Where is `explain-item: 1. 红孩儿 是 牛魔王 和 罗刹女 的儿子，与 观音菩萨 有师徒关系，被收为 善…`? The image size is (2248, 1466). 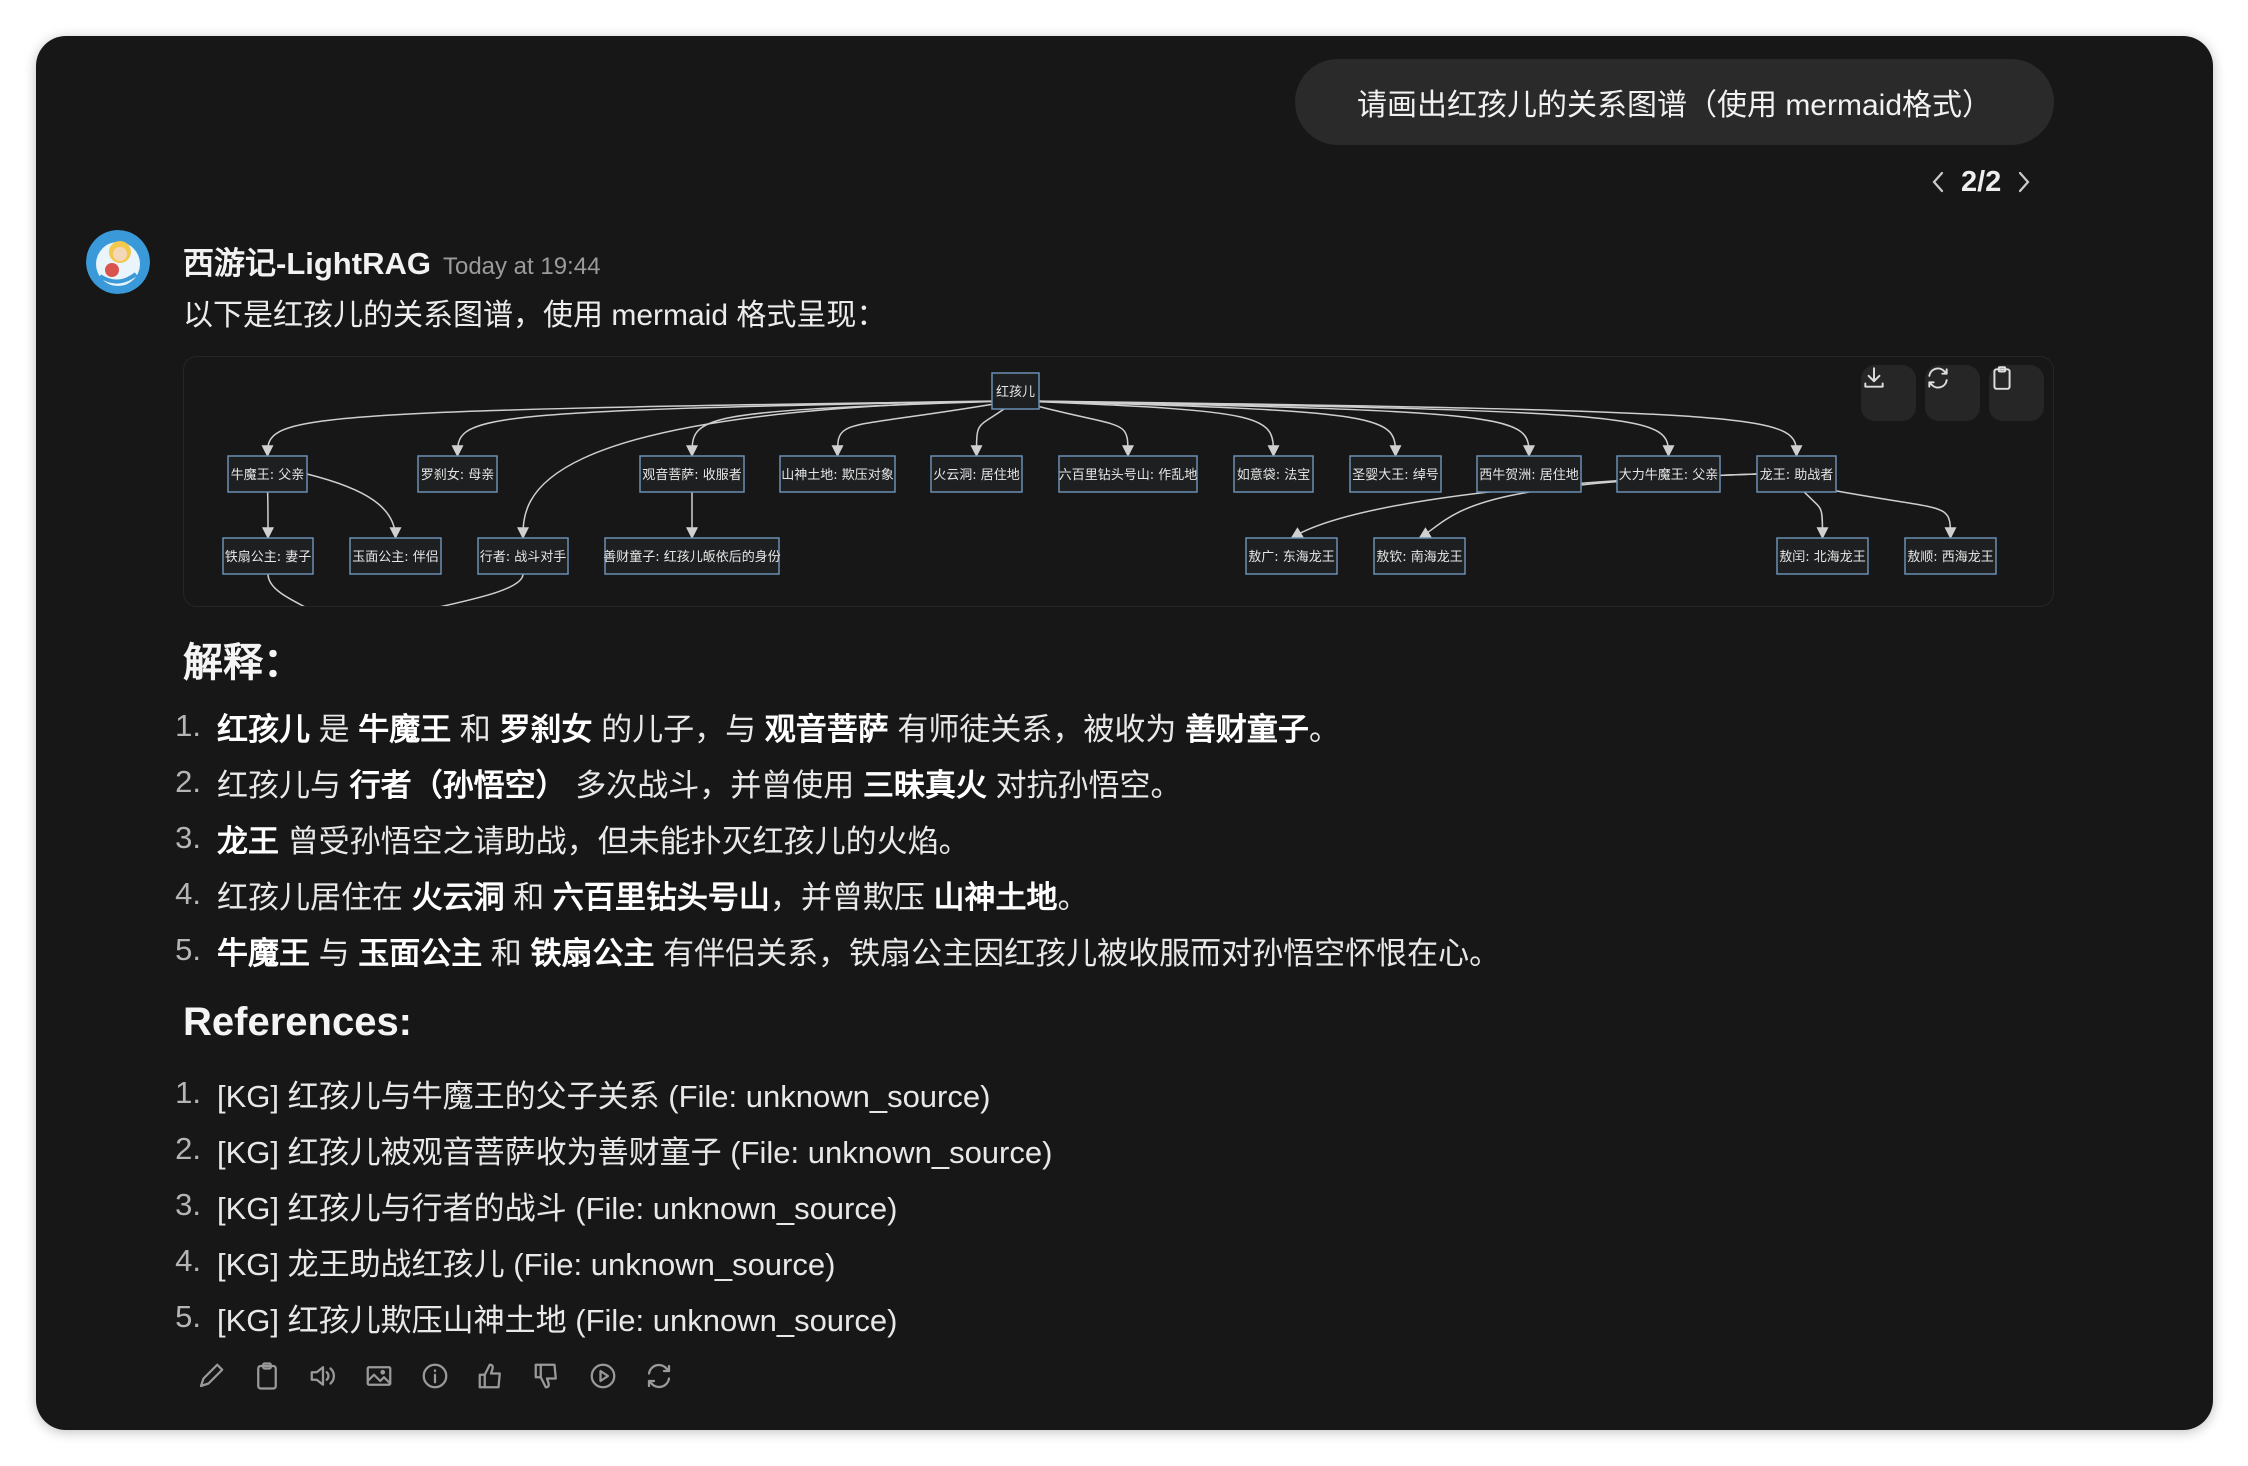
explain-item: 1. 红孩儿 是 牛魔王 和 罗刹女 的儿子，与 观音菩萨 有师徒关系，被收为 善… is located at coordinates (837, 726).